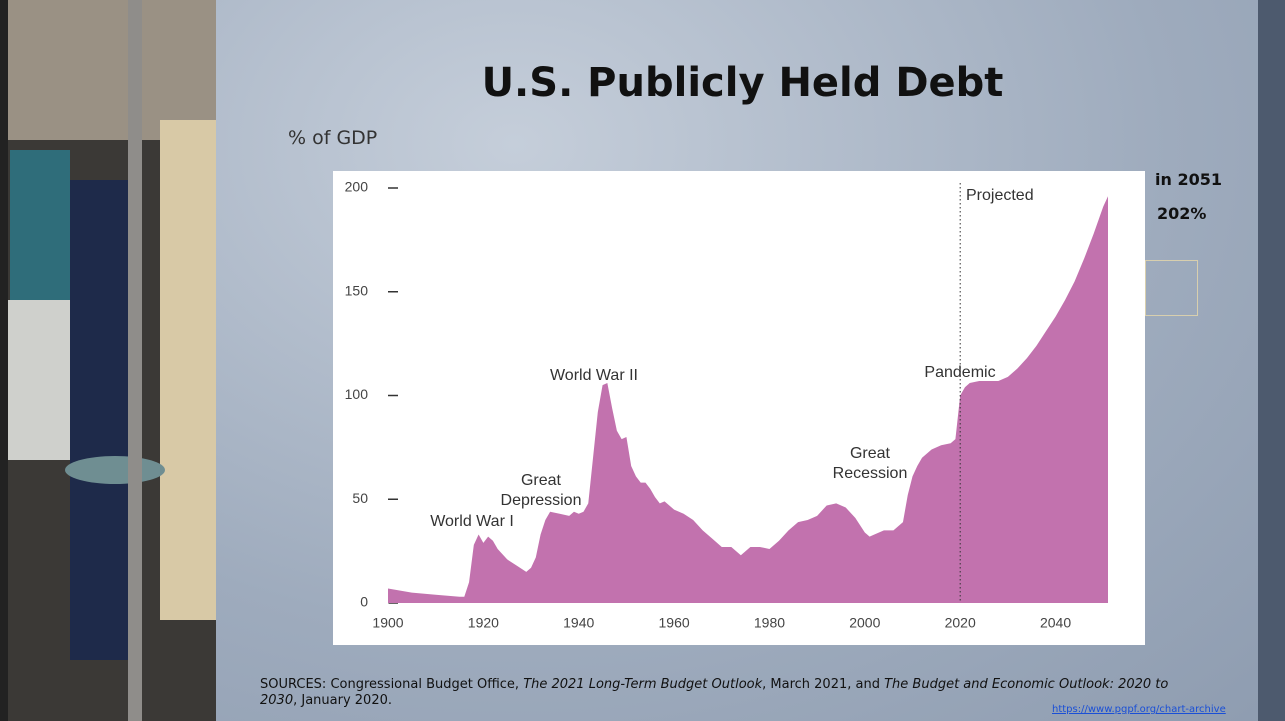 The height and width of the screenshot is (721, 1285). I want to click on annotation: Great Recession, so click(870, 463).